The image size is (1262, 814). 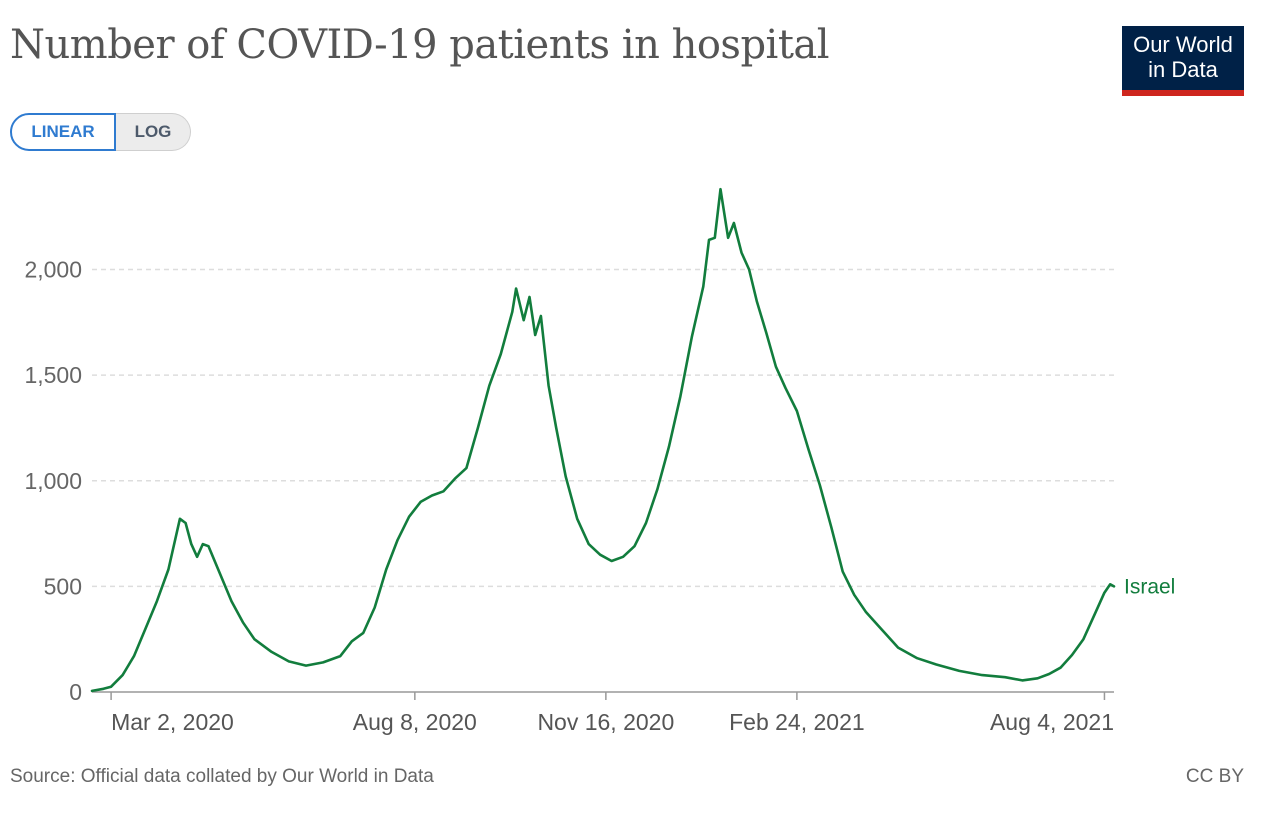 What do you see at coordinates (53, 270) in the screenshot?
I see `y-tick-label: 2,000` at bounding box center [53, 270].